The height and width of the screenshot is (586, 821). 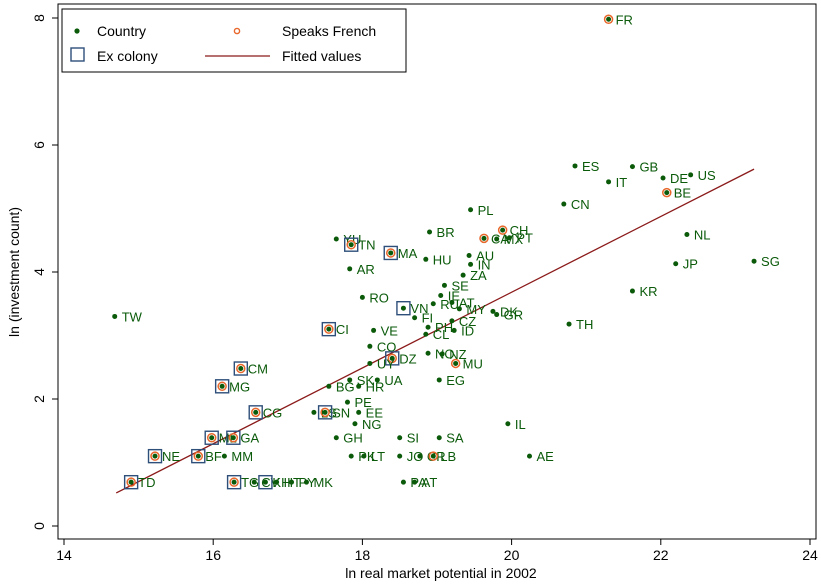 I want to click on country-label: PH, so click(x=444, y=327).